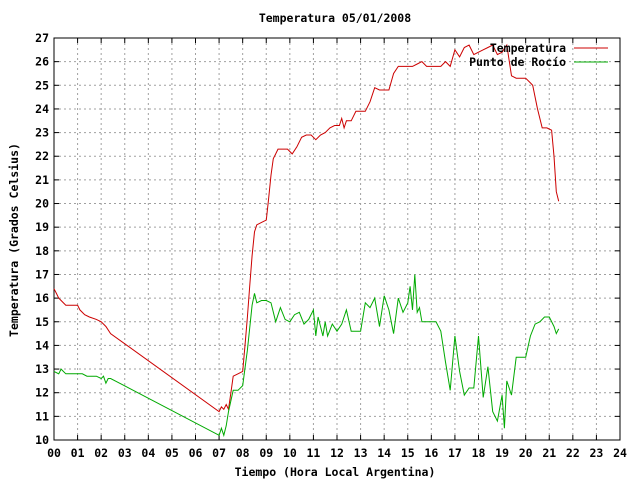 The height and width of the screenshot is (480, 640). I want to click on x-tick-label: 06, so click(196, 453).